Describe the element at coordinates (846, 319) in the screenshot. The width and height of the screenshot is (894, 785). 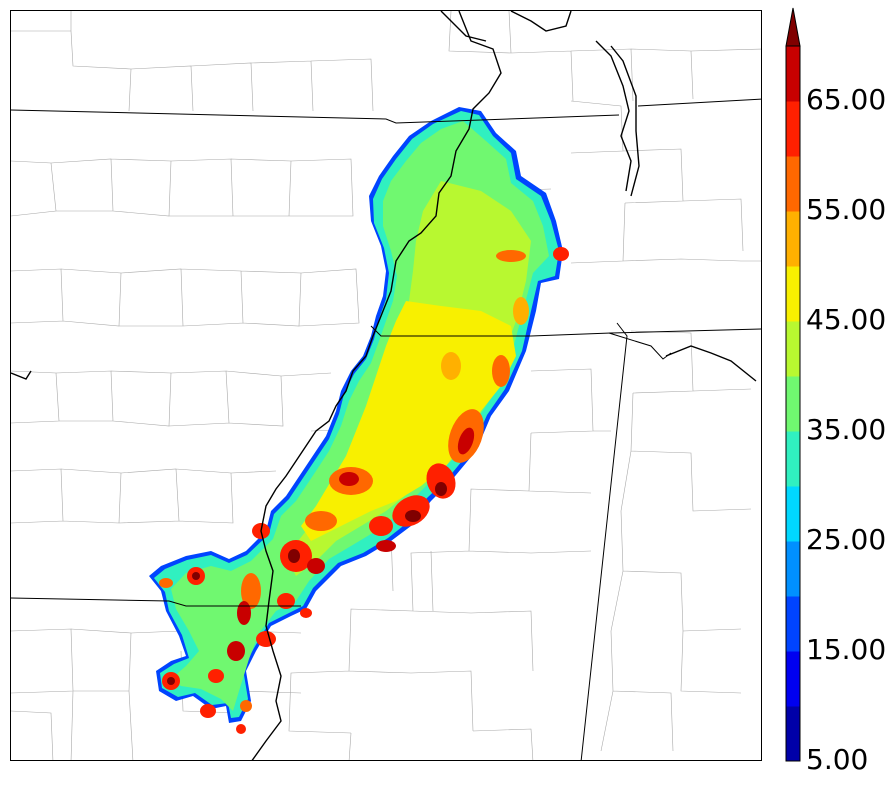
I see `colorbar-label-45: 45.00` at that location.